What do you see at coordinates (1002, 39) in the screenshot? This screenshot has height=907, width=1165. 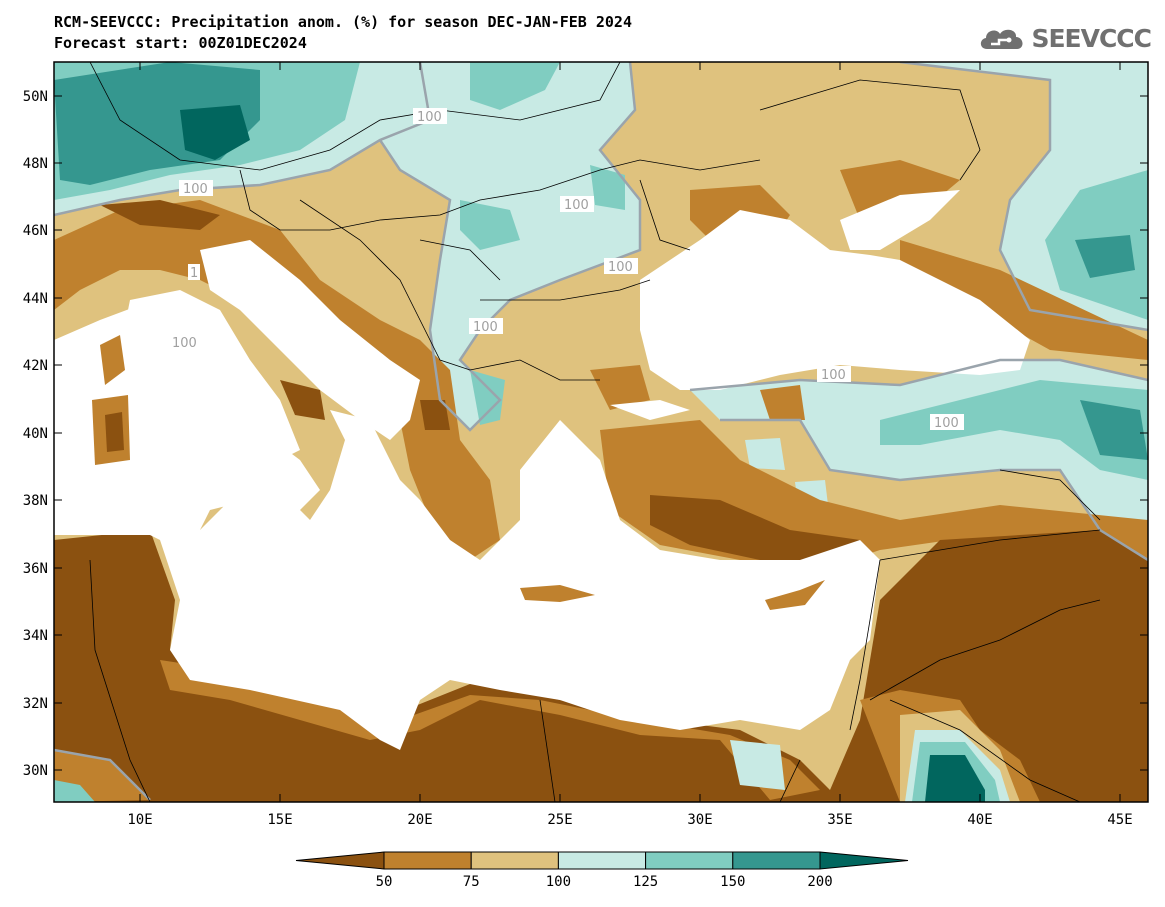 I see `cloud-logo-icon` at bounding box center [1002, 39].